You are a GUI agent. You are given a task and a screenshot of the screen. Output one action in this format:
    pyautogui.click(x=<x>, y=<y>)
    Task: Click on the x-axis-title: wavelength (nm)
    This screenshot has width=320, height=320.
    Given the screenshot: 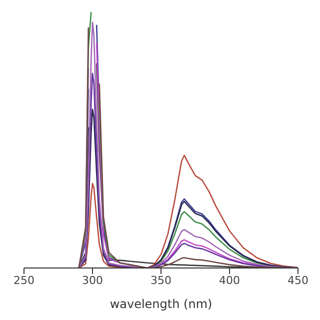 What is the action you would take?
    pyautogui.click(x=161, y=304)
    